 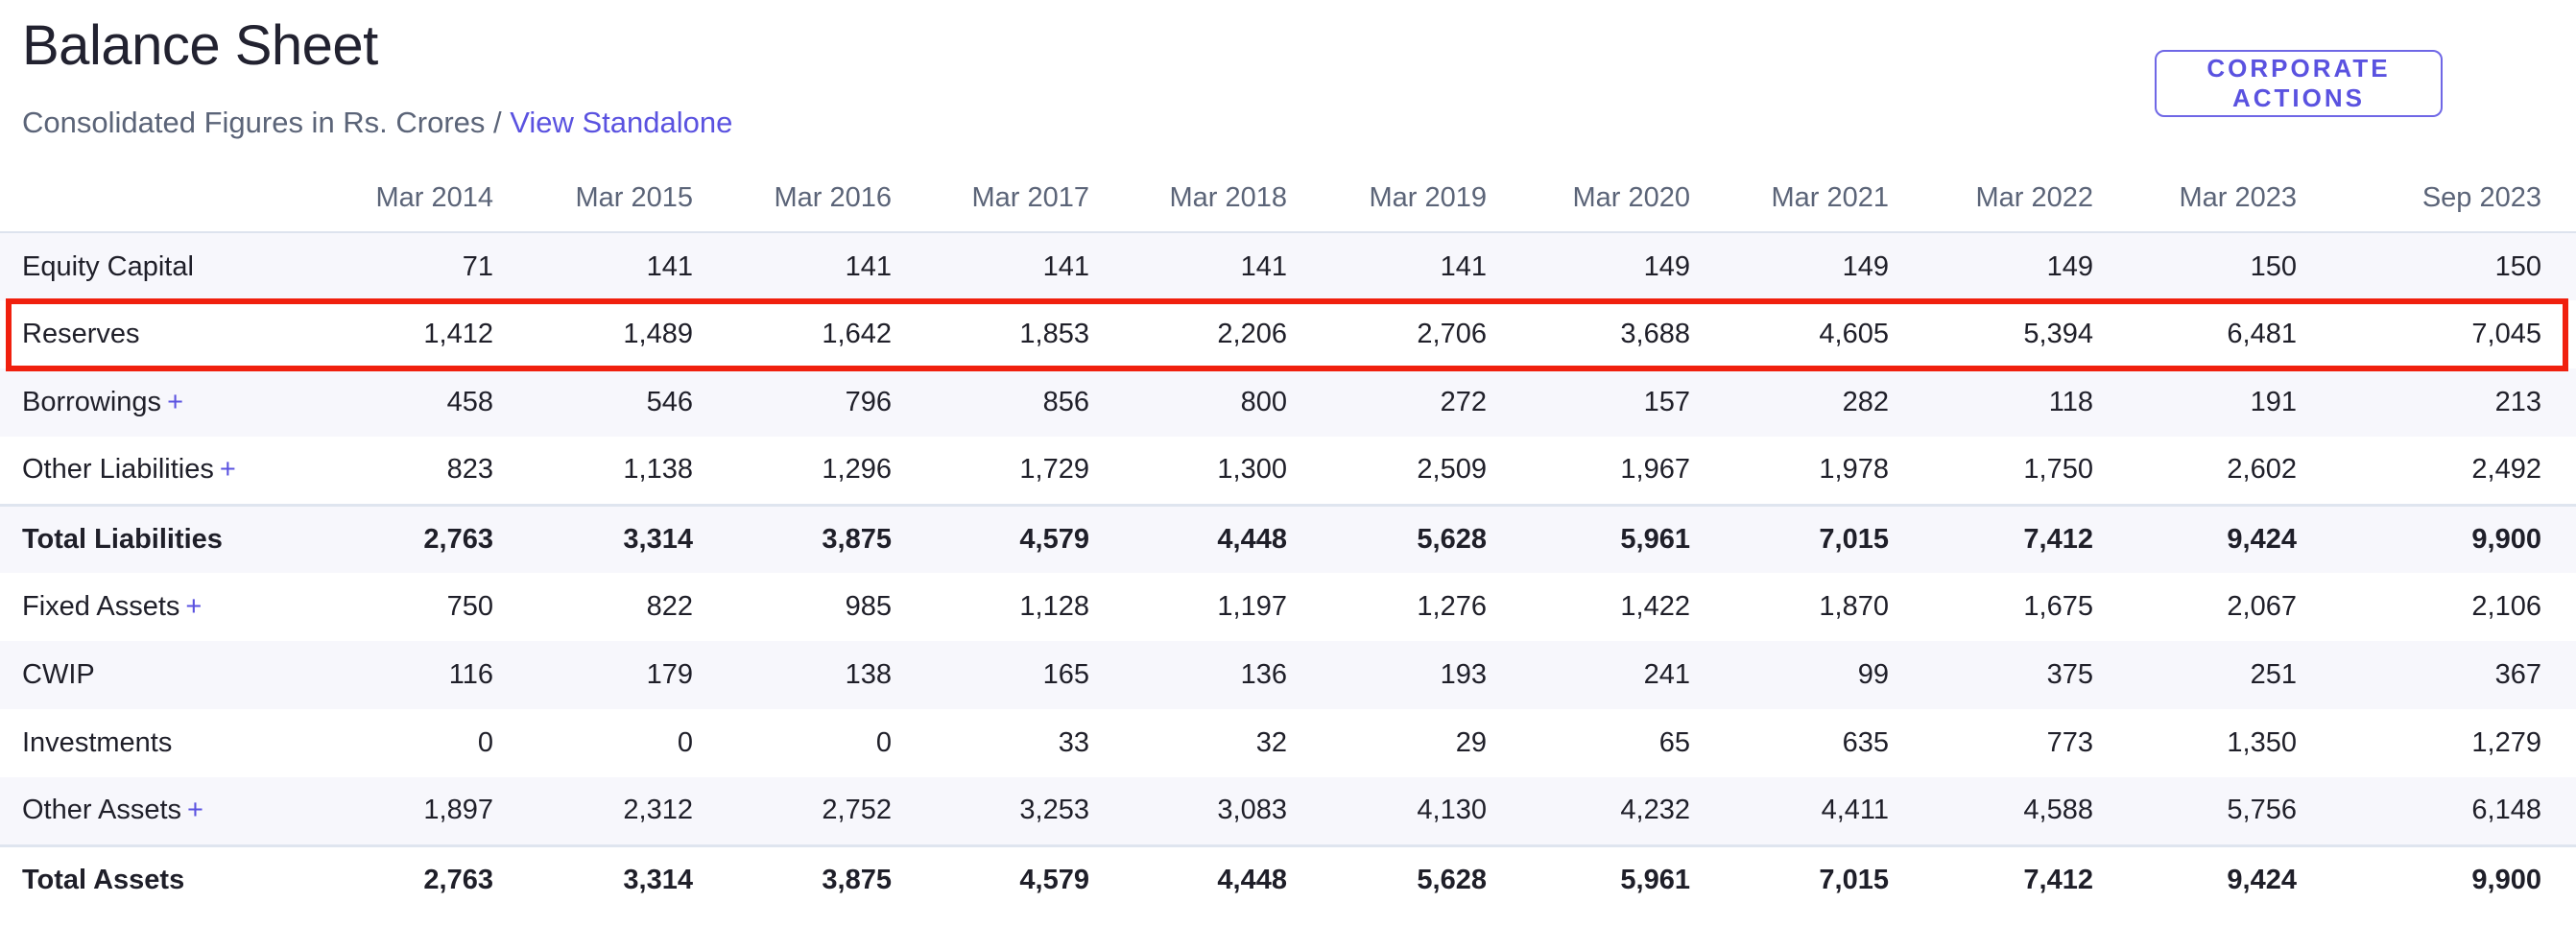 I want to click on value-cell: 1,276, so click(x=1452, y=606).